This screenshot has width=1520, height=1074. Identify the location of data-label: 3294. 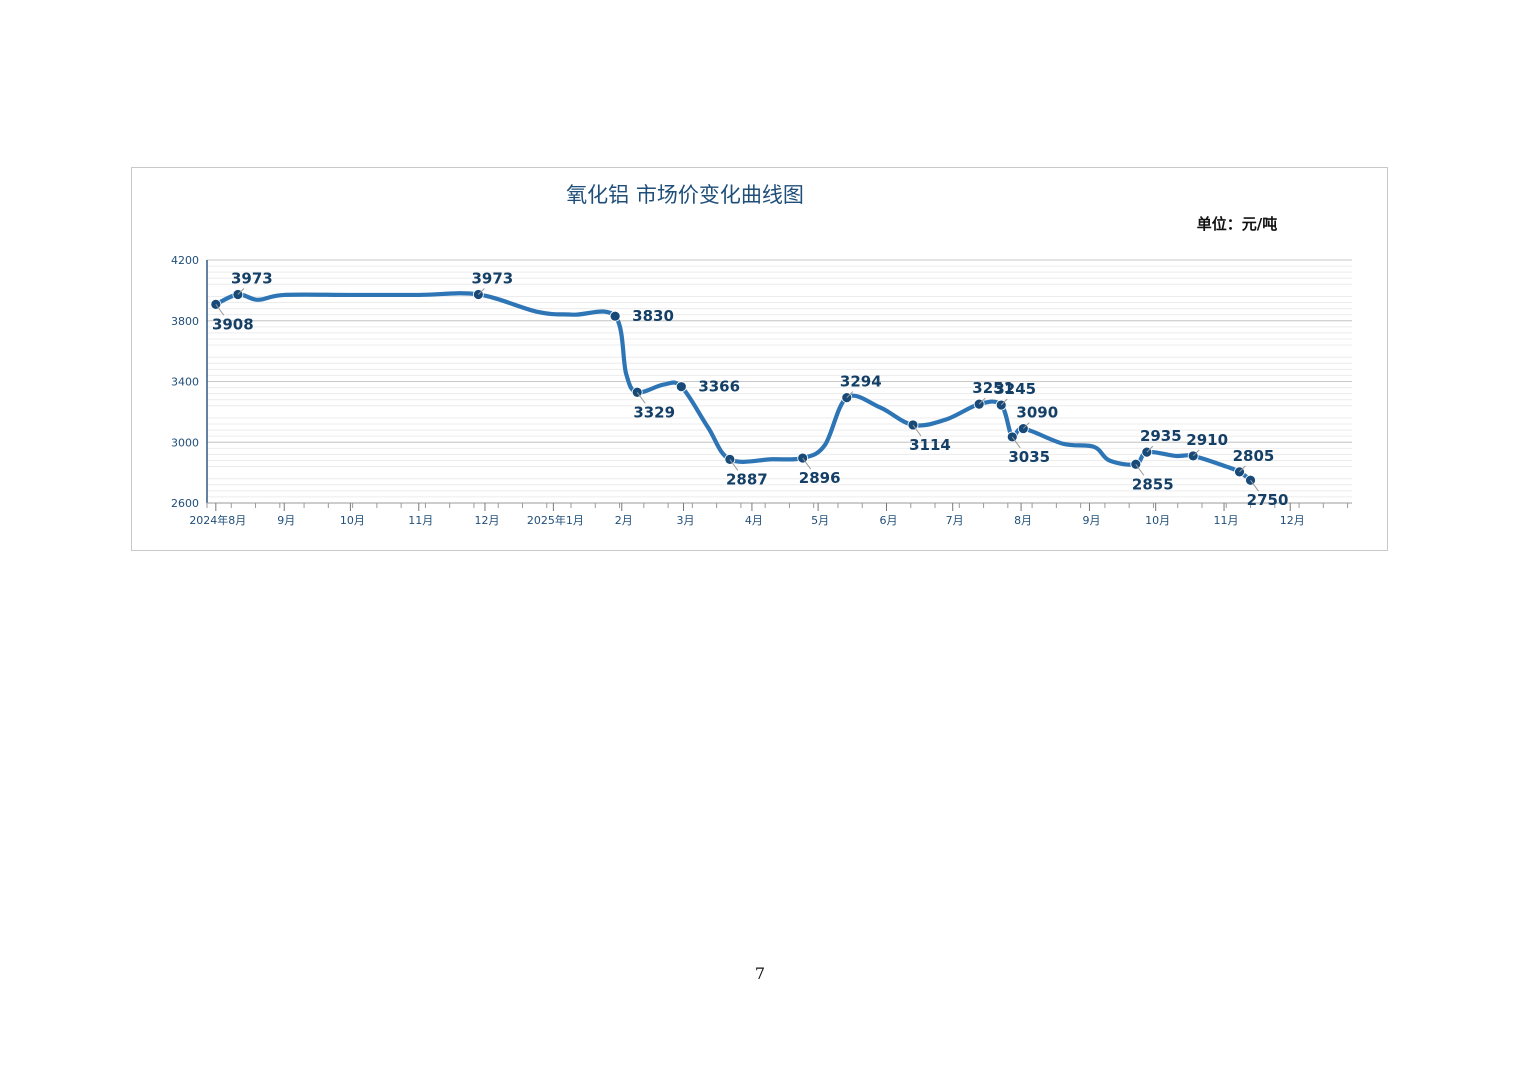
(861, 382).